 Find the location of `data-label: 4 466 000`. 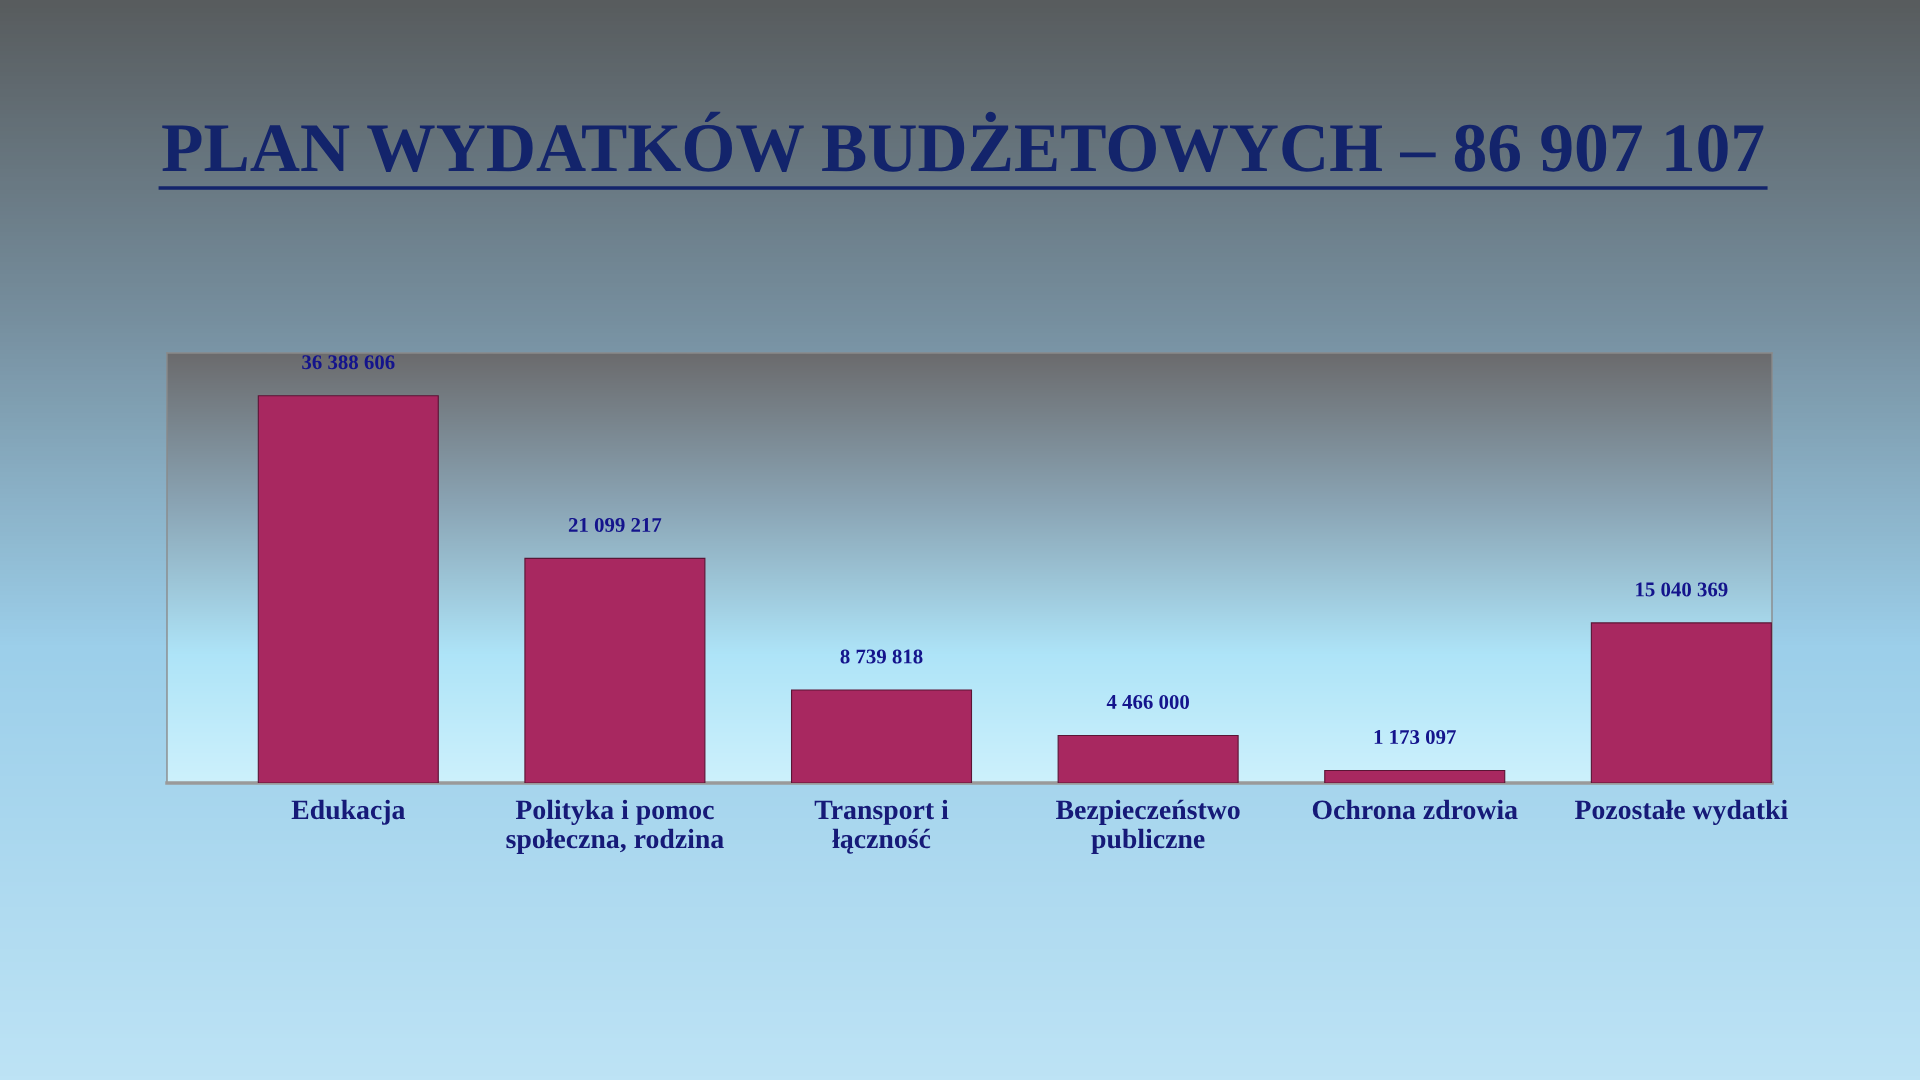

data-label: 4 466 000 is located at coordinates (1147, 702).